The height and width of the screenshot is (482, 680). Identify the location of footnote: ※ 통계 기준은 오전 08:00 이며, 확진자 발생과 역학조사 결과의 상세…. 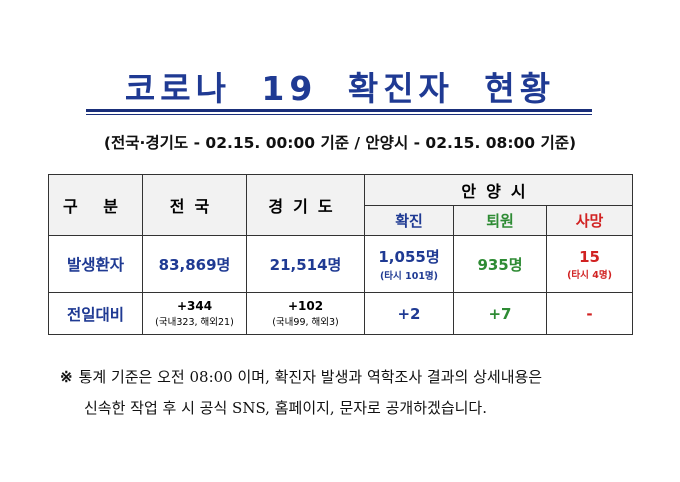
(355, 393).